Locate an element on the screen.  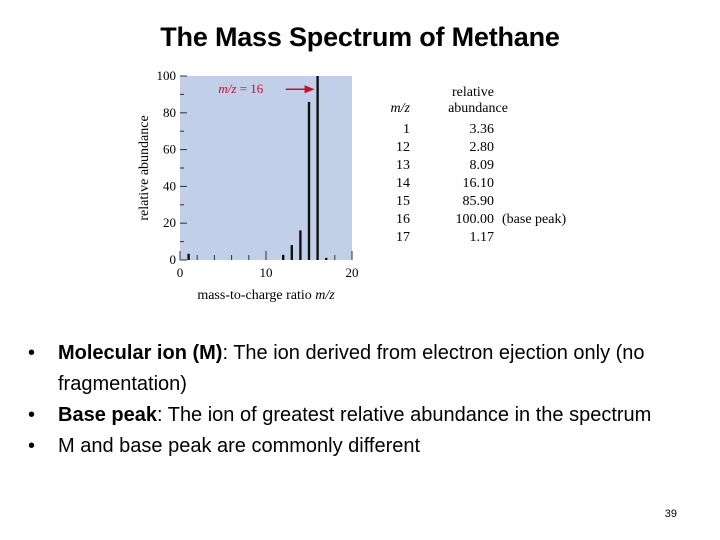
x-axis-label: mass-to-charge ratio m/z is located at coordinates (266, 295).